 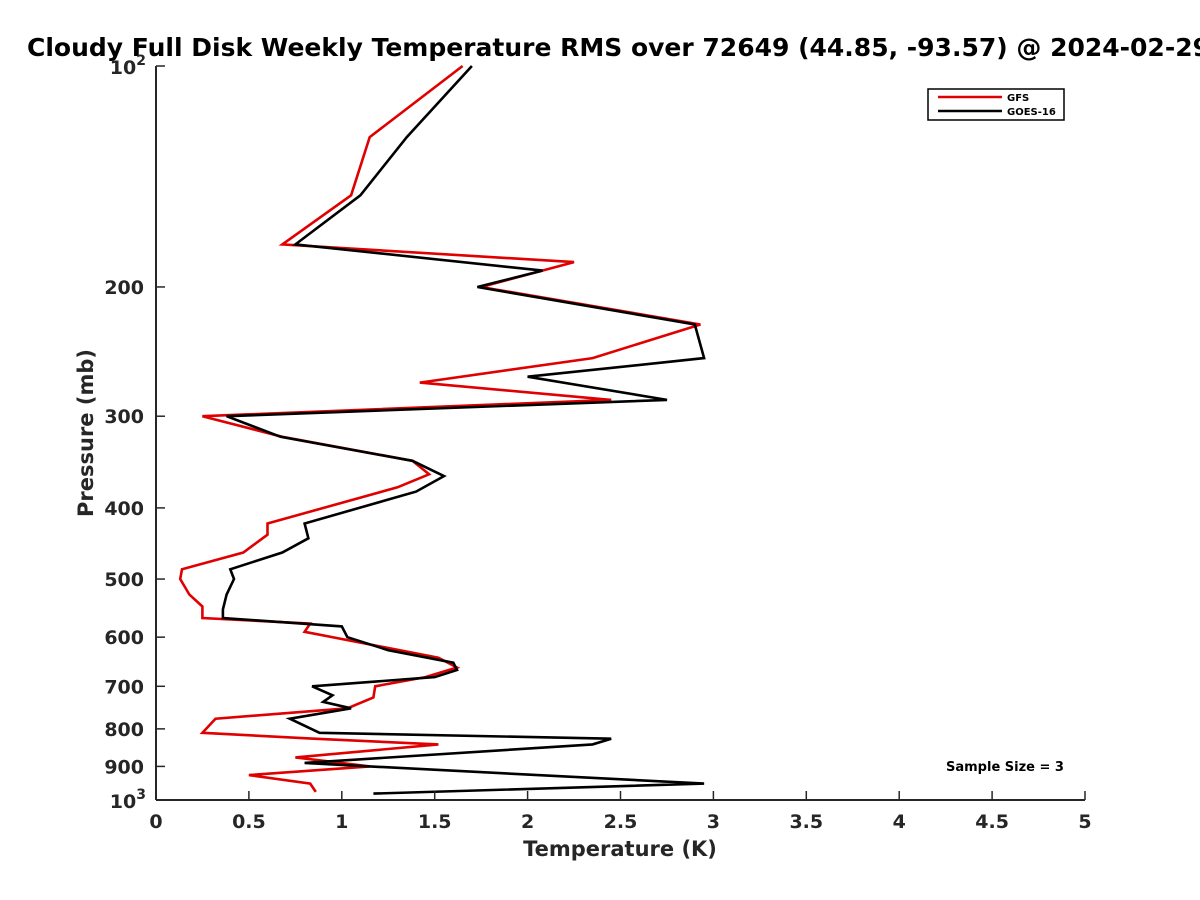 What do you see at coordinates (899, 822) in the screenshot?
I see `x-tick-label: 4` at bounding box center [899, 822].